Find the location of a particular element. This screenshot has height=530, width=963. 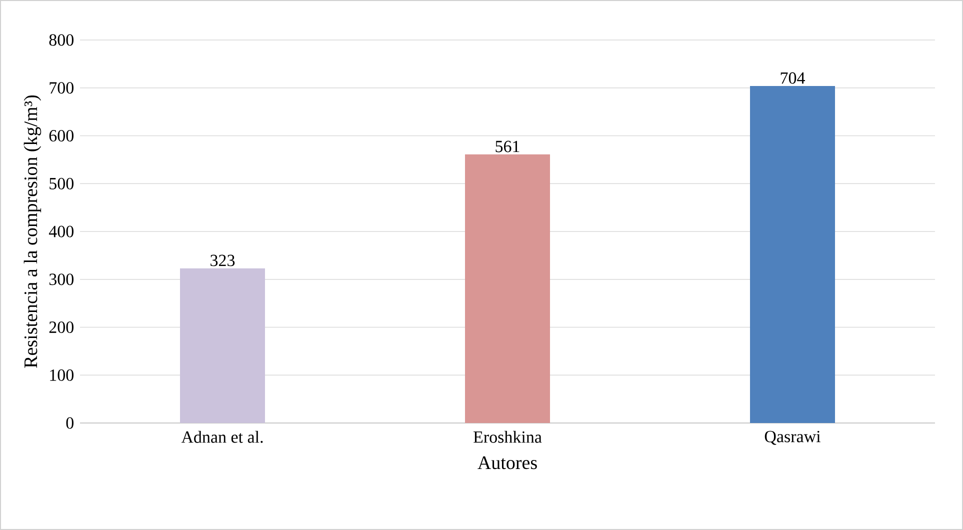

y-tick-label: 0 is located at coordinates (70, 423).